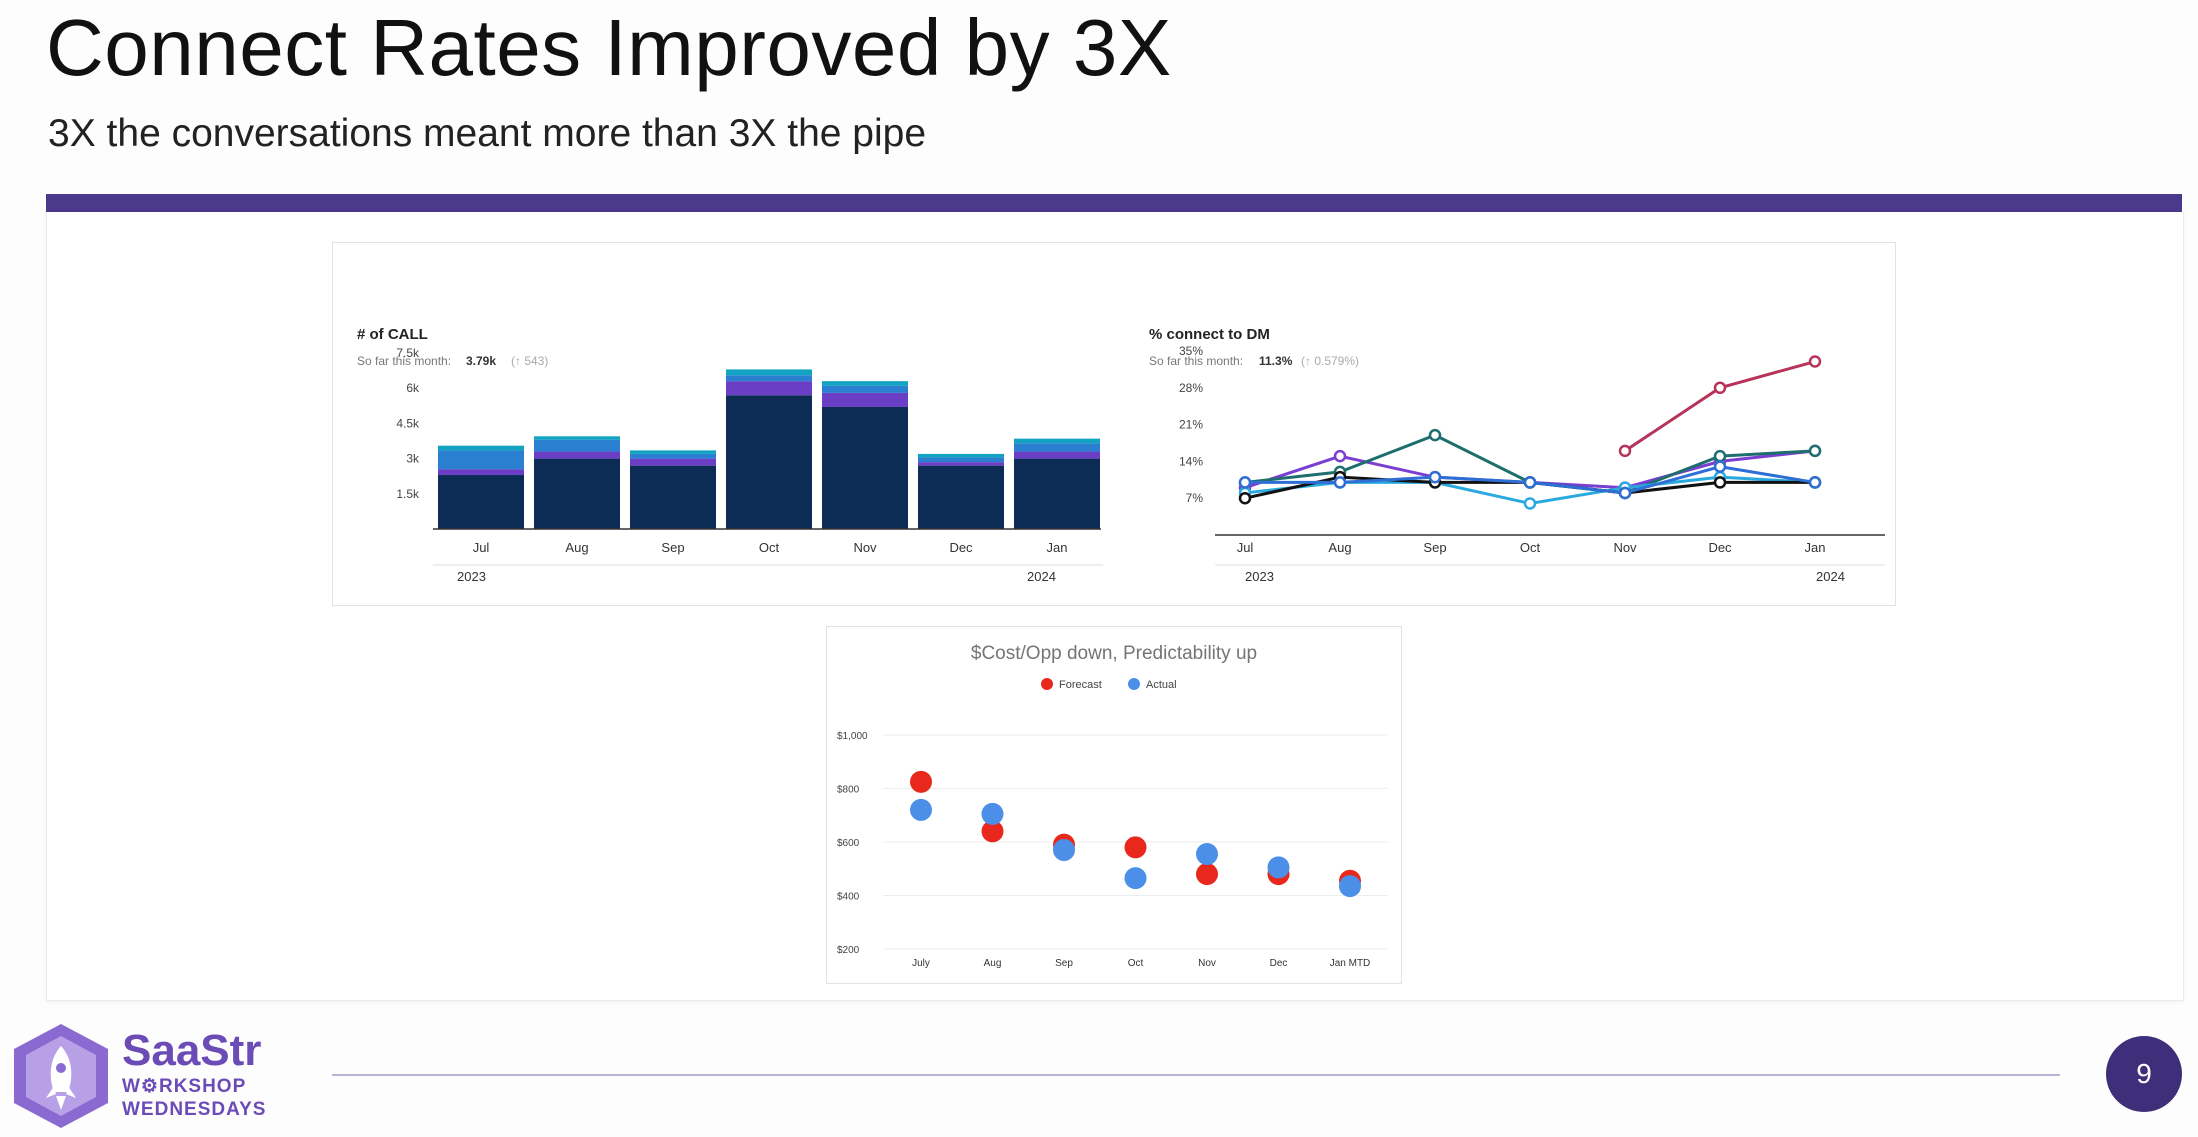  I want to click on accent-bar, so click(1114, 203).